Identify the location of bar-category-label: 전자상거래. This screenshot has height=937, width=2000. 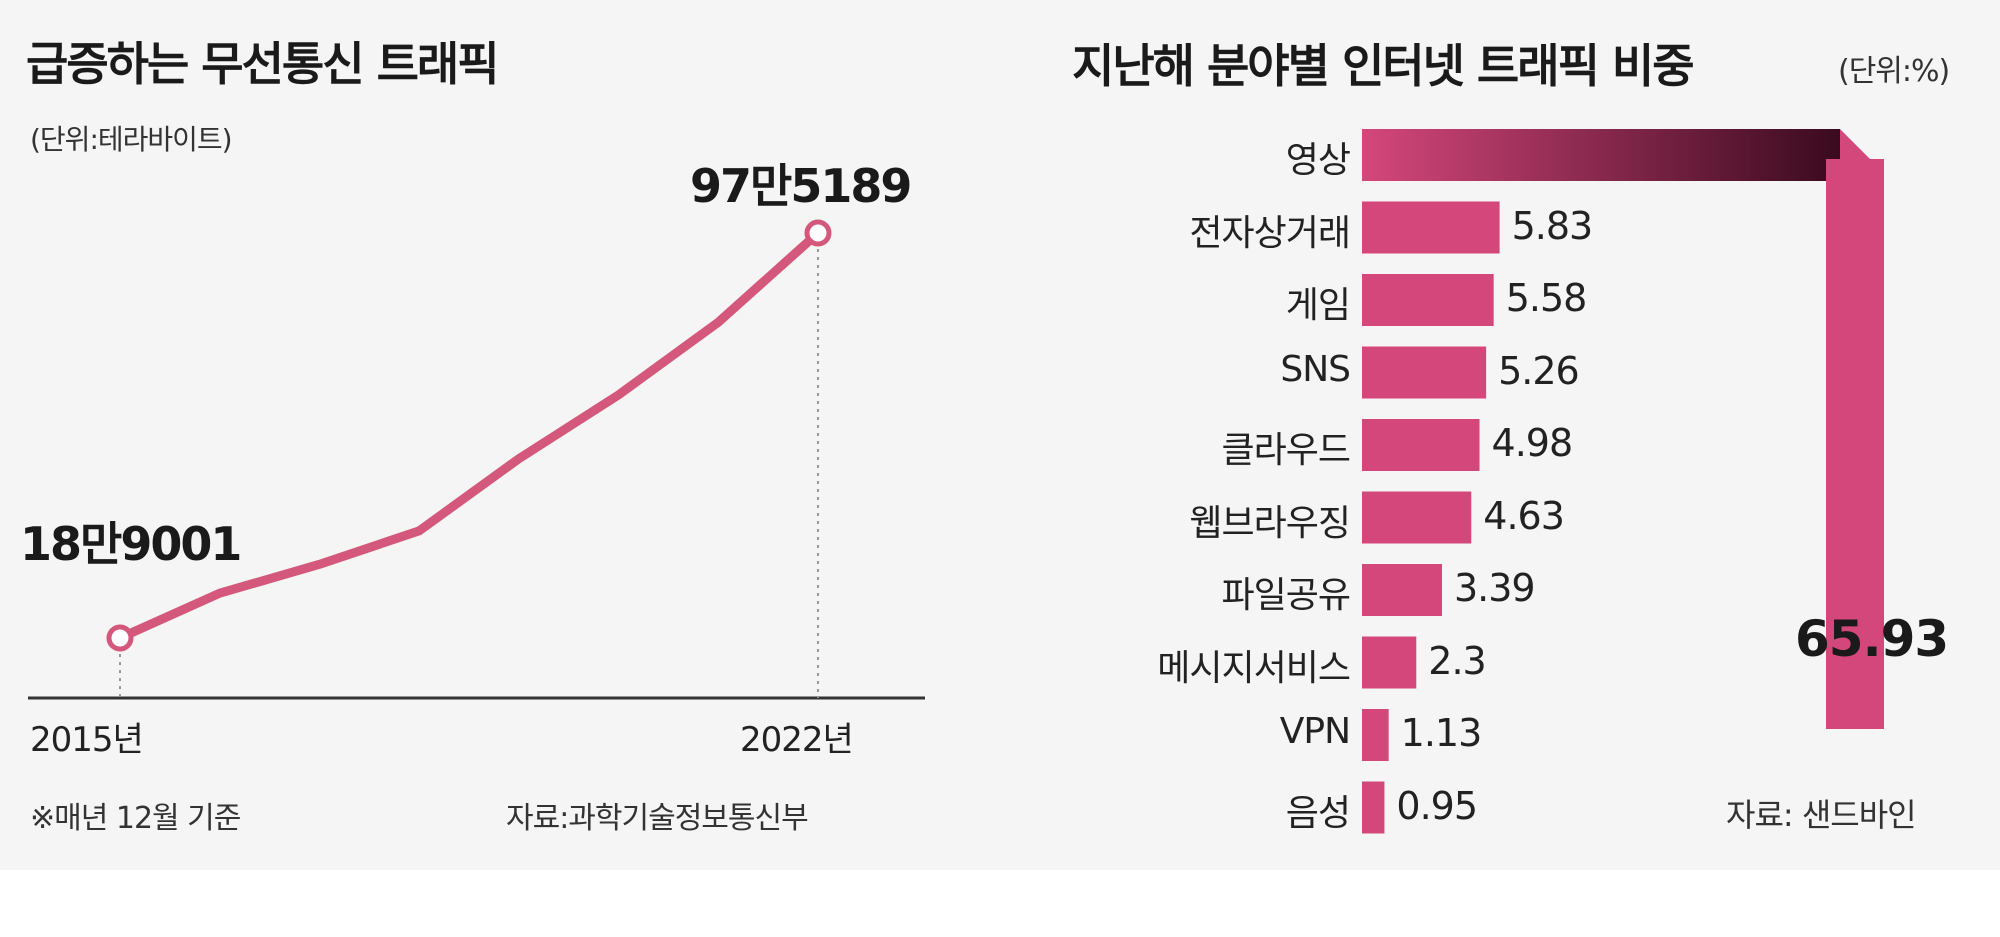
(1270, 233).